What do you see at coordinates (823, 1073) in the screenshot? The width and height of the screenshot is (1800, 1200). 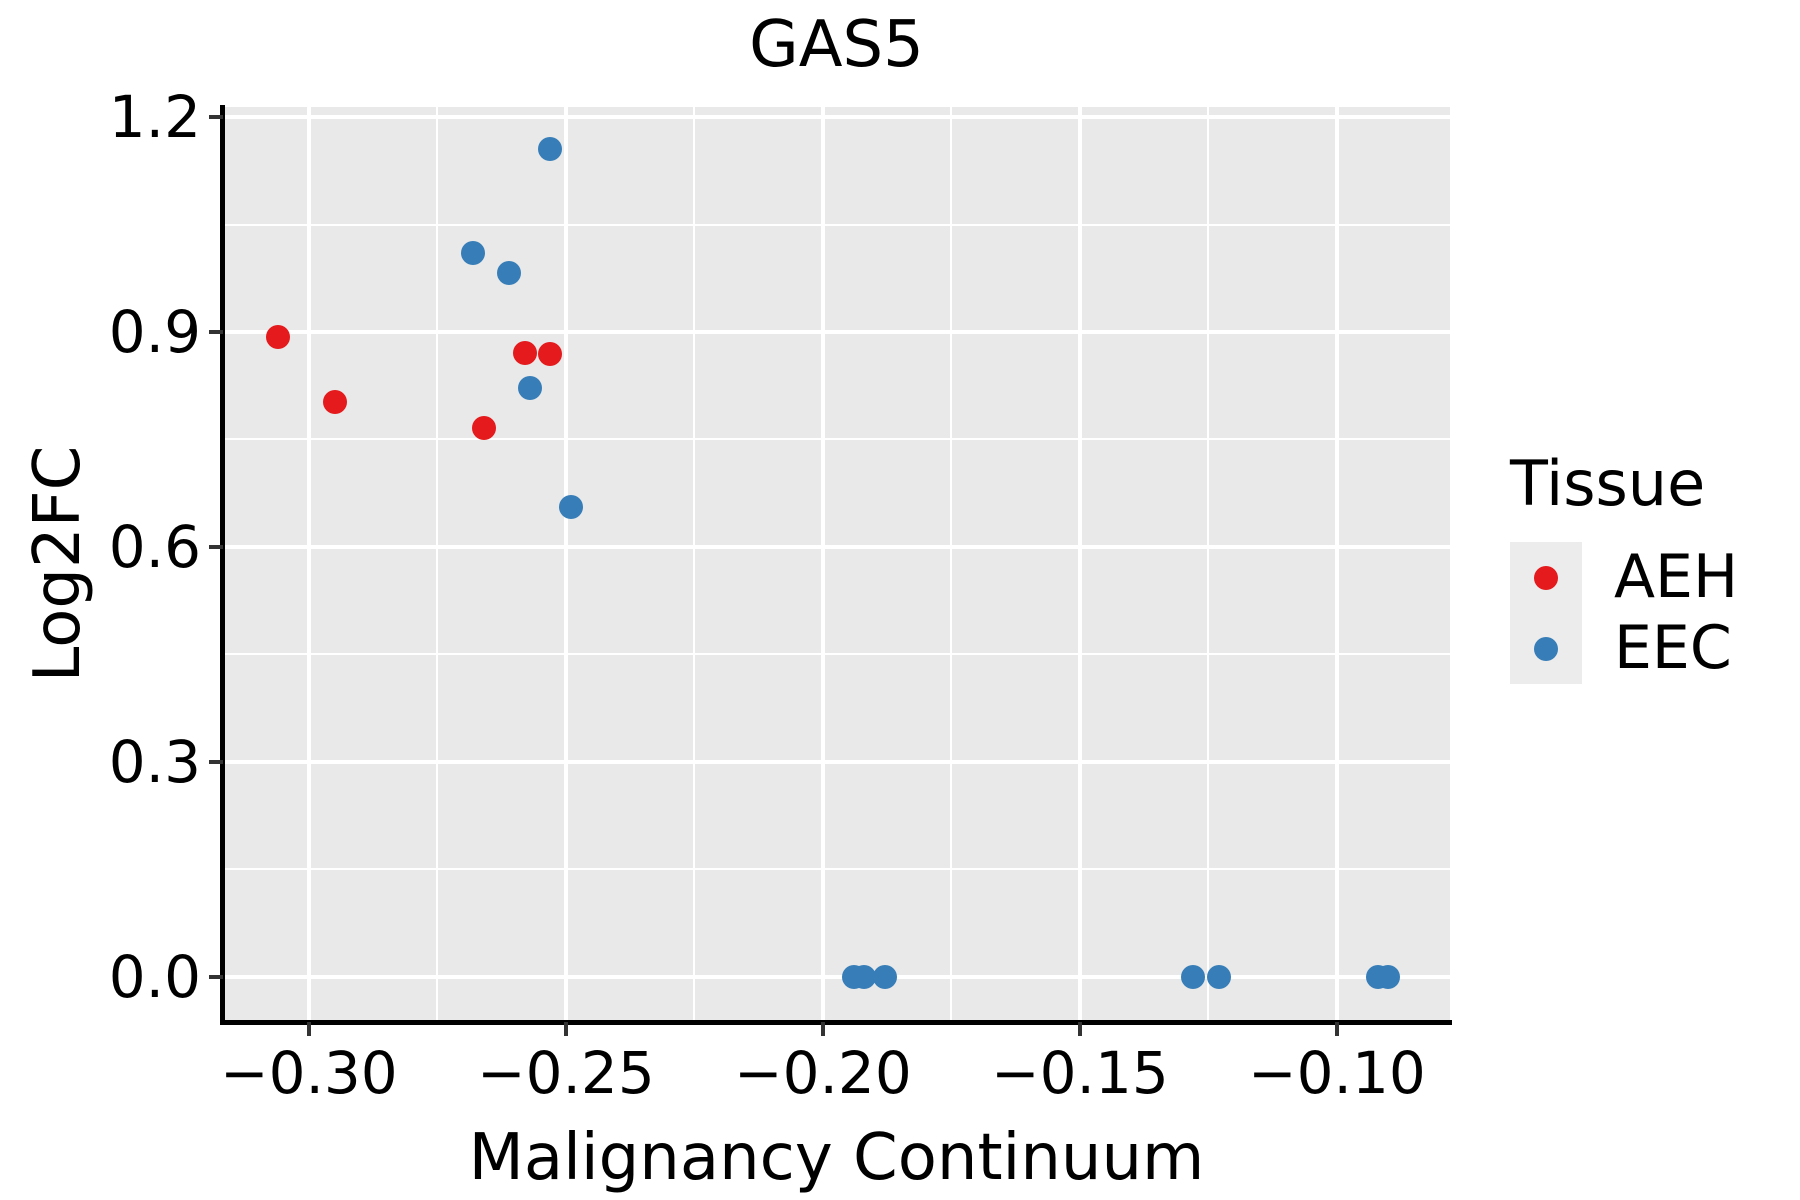 I see `x-tick-label: −0.20` at bounding box center [823, 1073].